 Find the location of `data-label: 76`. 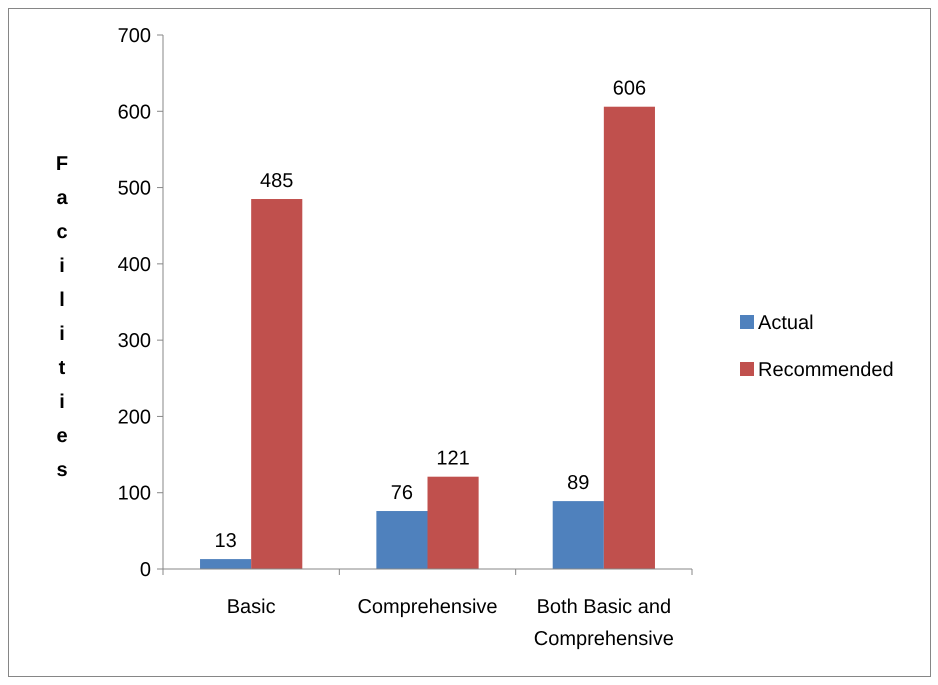

data-label: 76 is located at coordinates (402, 493).